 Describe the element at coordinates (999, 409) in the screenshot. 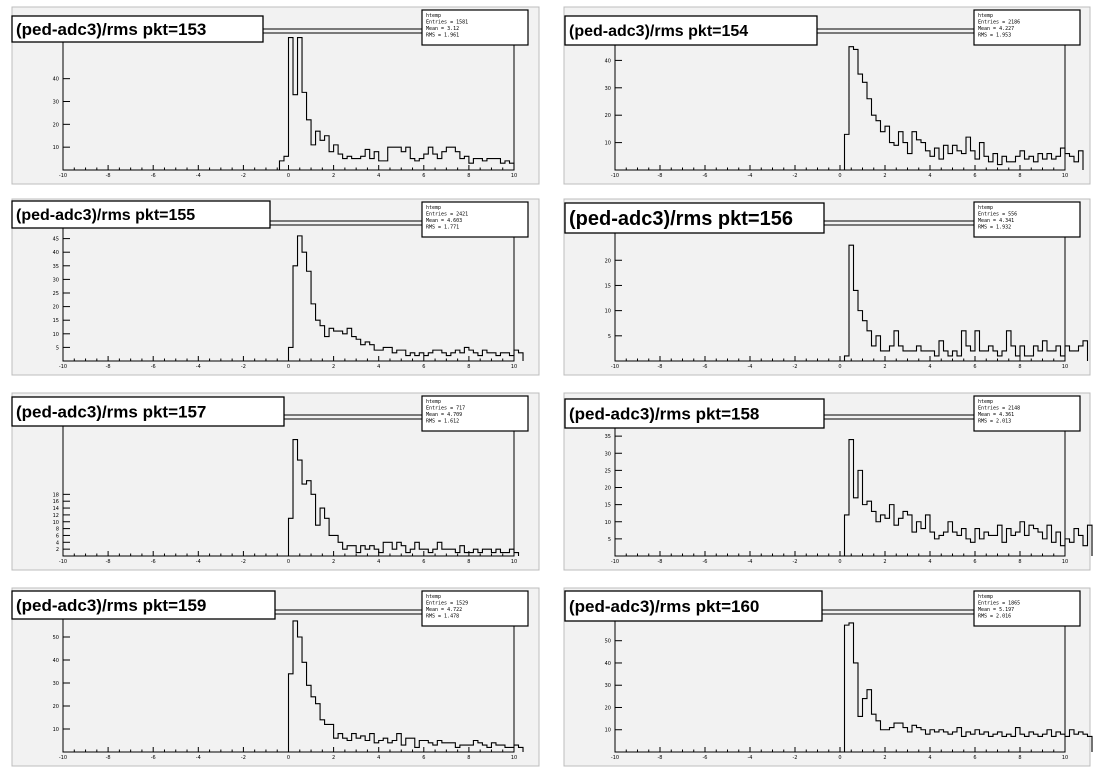

I see `stats-entries: Entries = 2148` at that location.